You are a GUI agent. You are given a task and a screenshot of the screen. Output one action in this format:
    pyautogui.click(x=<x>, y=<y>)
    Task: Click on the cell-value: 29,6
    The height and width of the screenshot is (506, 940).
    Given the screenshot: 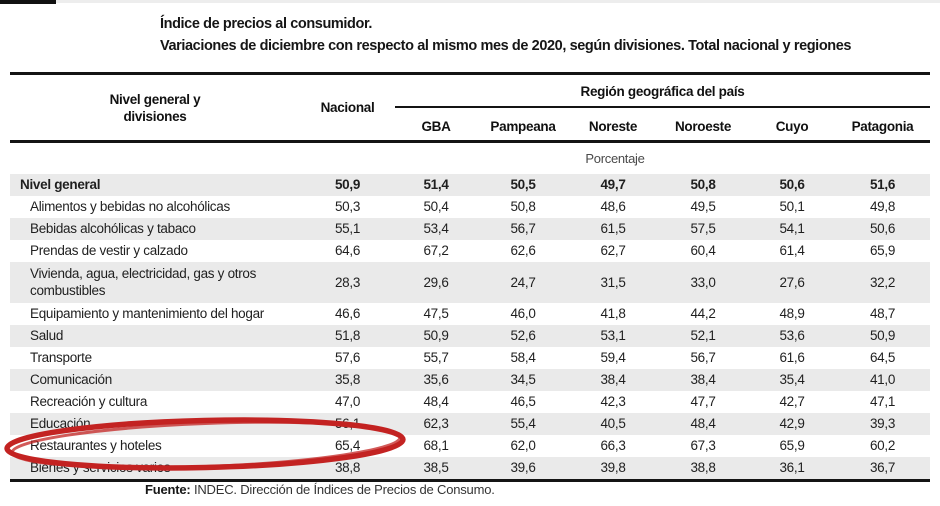 What is the action you would take?
    pyautogui.click(x=436, y=282)
    